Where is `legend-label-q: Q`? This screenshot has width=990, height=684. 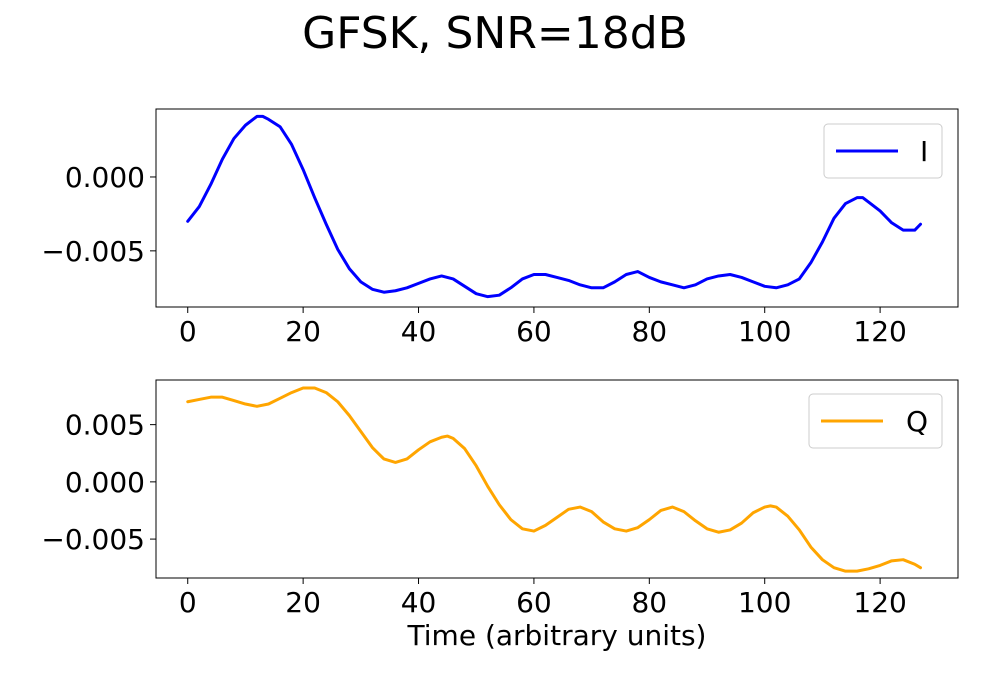 legend-label-q: Q is located at coordinates (917, 421).